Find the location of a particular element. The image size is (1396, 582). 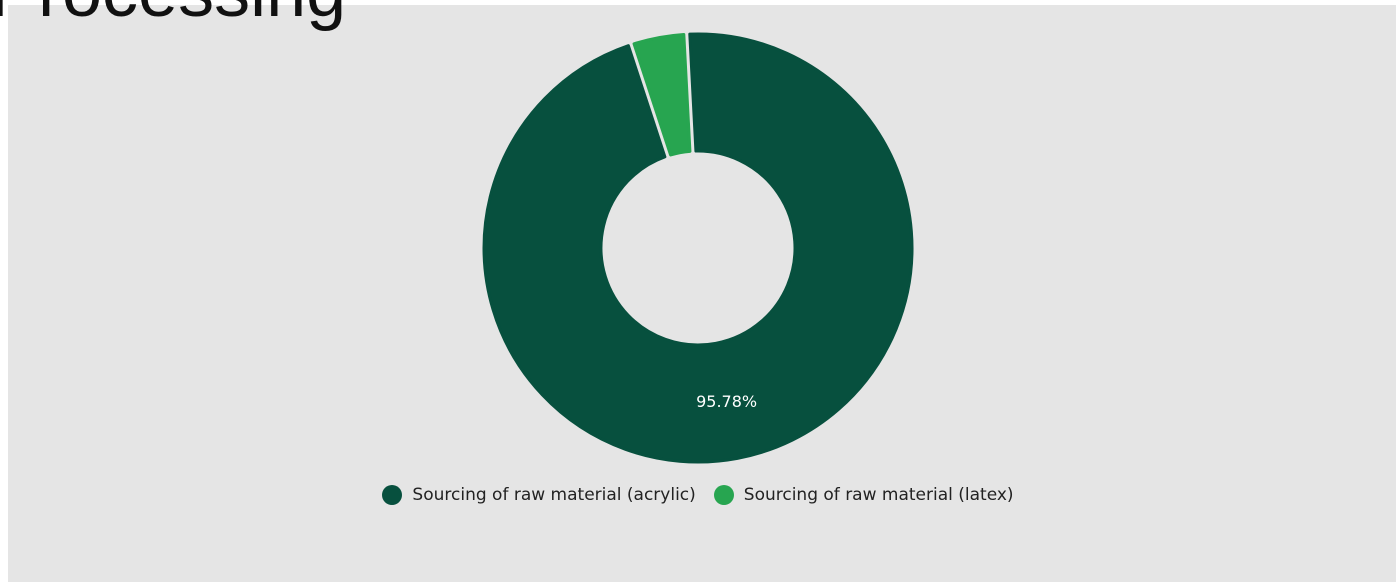

slice-latex is located at coordinates (662, 94).